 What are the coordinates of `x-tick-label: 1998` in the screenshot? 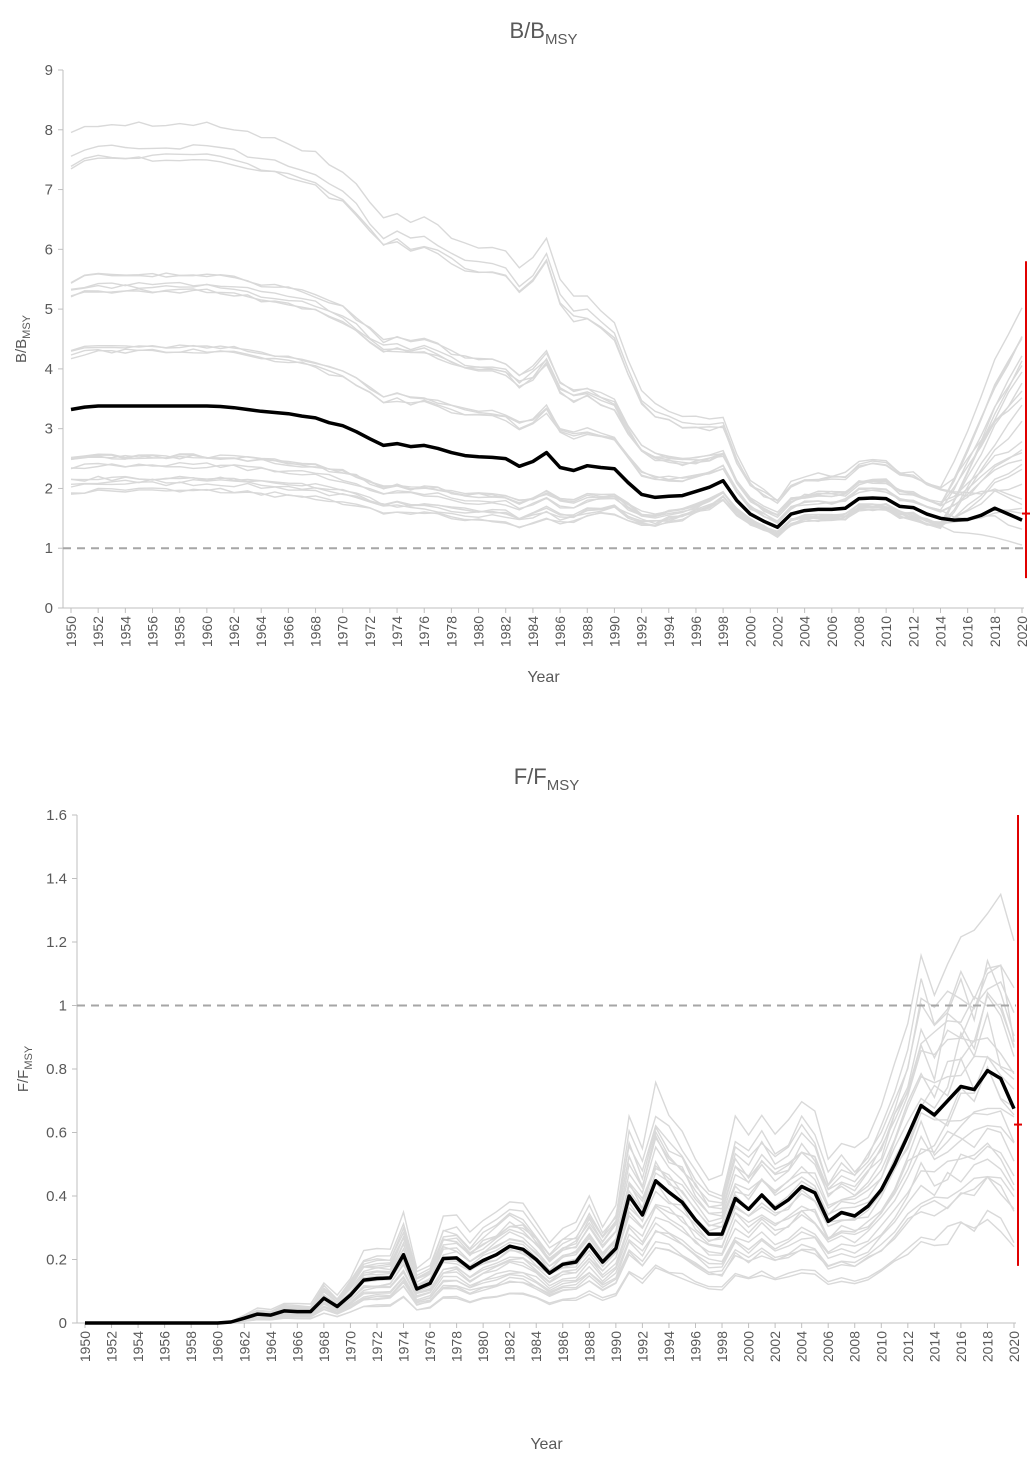 It's located at (722, 1346).